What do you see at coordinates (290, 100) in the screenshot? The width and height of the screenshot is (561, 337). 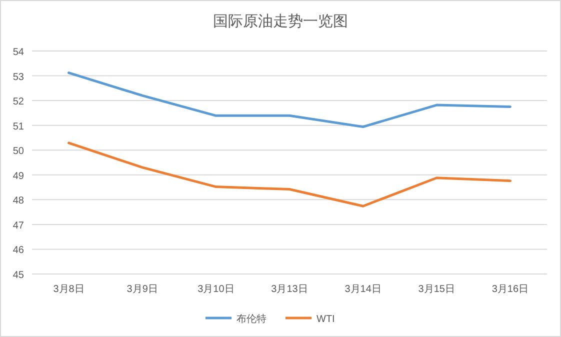 I see `line-series` at bounding box center [290, 100].